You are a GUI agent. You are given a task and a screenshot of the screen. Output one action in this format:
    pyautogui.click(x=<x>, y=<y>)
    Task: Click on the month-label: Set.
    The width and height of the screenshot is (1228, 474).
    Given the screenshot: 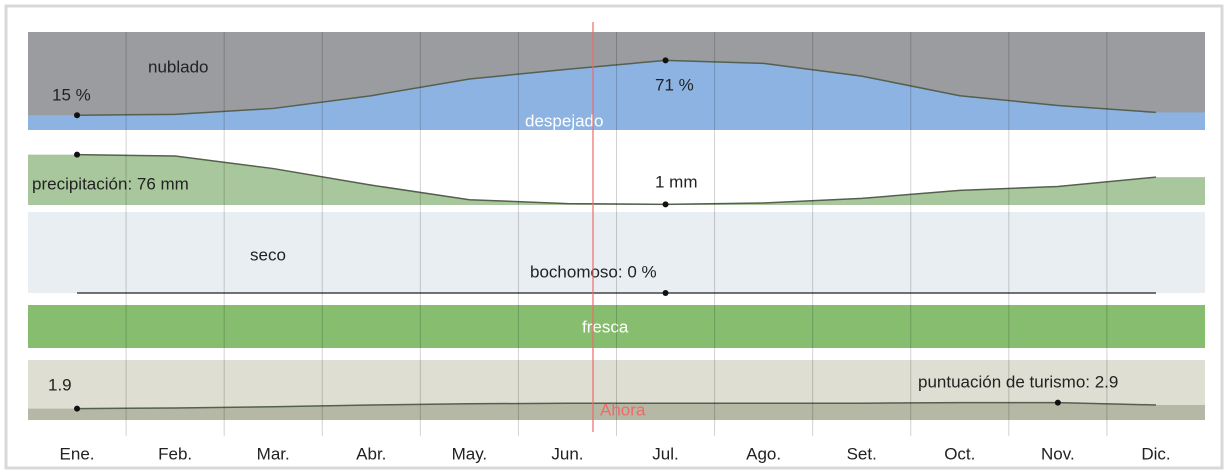 What is the action you would take?
    pyautogui.click(x=862, y=453)
    